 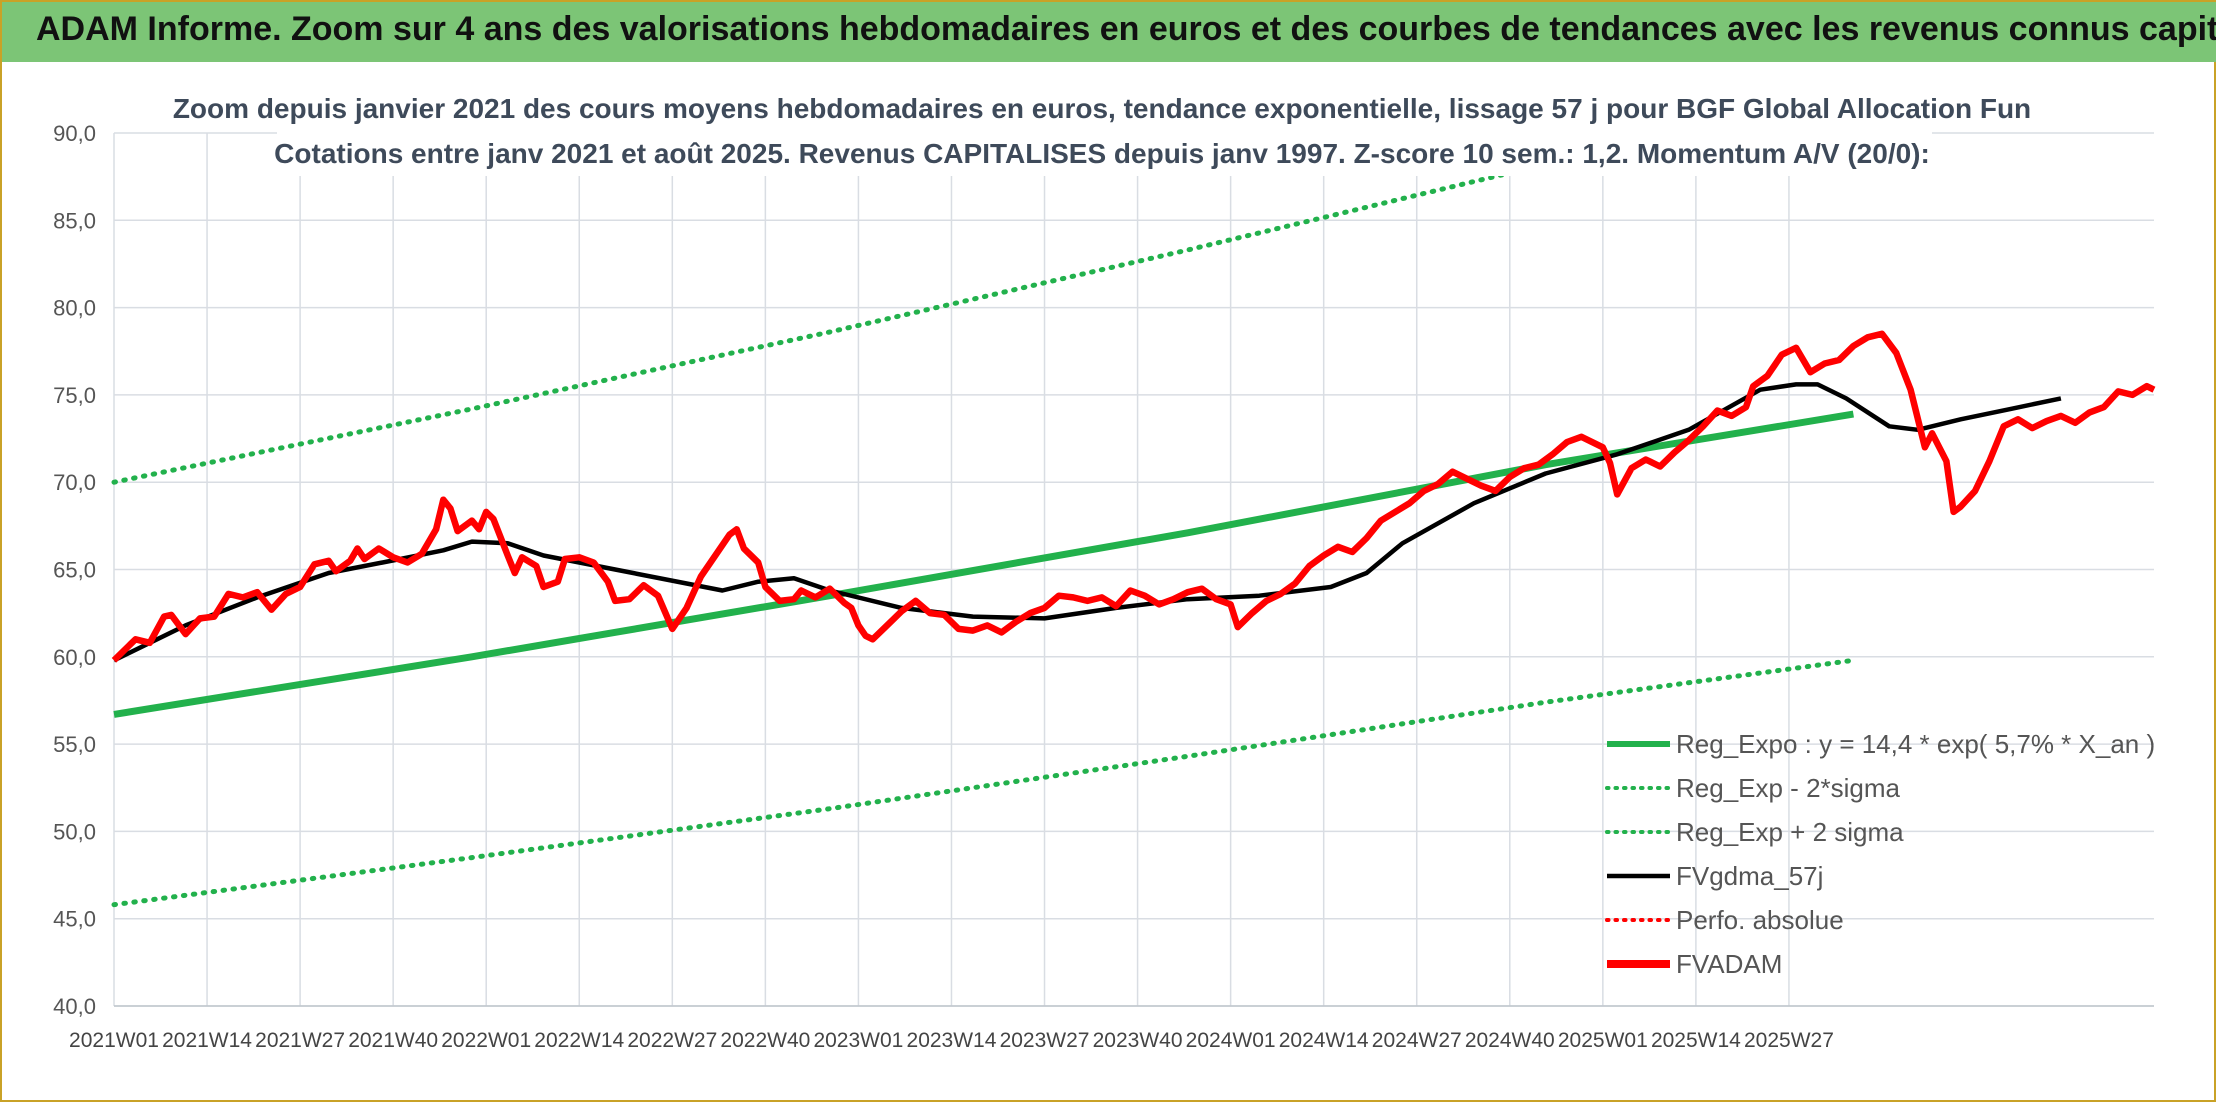 What do you see at coordinates (393, 1040) in the screenshot?
I see `x-tick-label: 2021W40` at bounding box center [393, 1040].